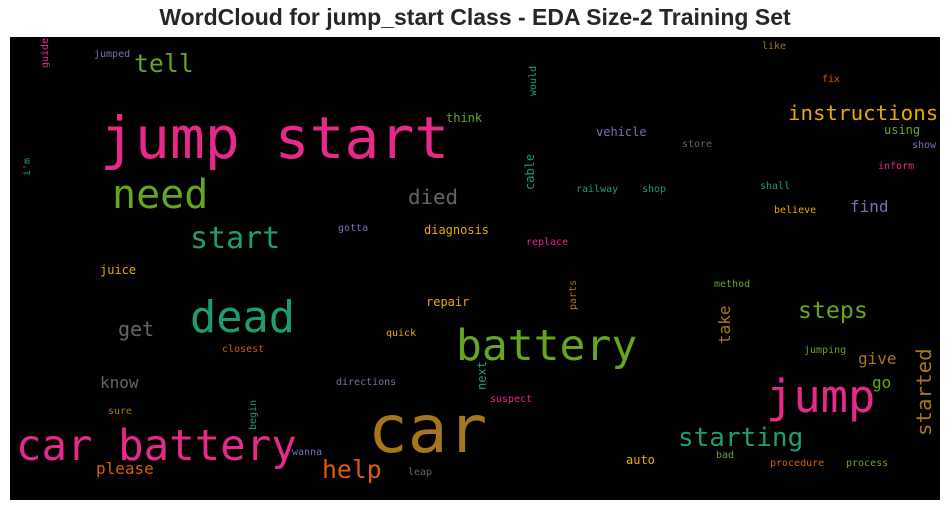  Describe the element at coordinates (869, 206) in the screenshot. I see `word-find: find` at that location.